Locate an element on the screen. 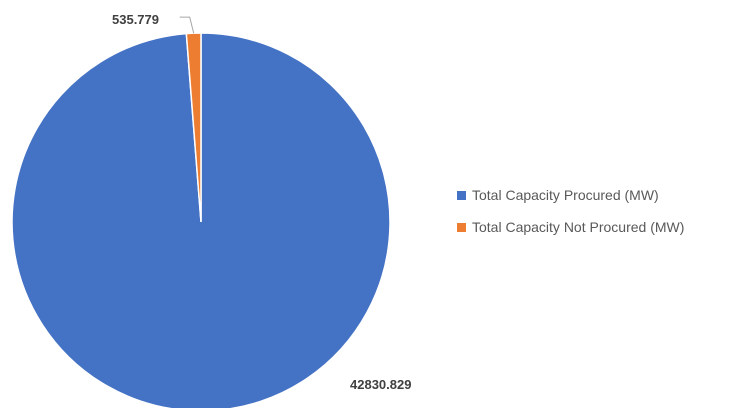 This screenshot has height=408, width=755. legend-item-not-procured: Total Capacity Not Procured (MW) is located at coordinates (604, 227).